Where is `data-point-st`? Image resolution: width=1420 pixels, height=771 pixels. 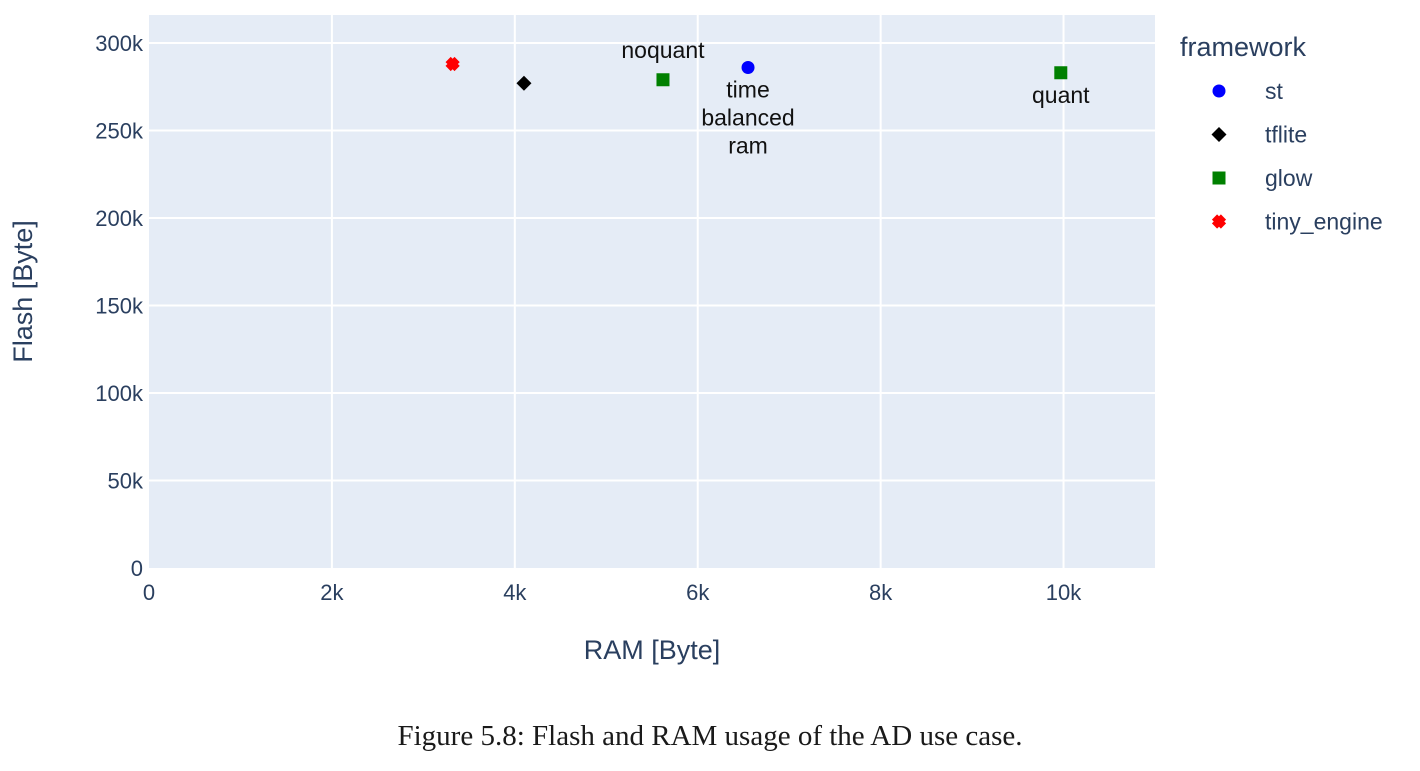 data-point-st is located at coordinates (748, 67).